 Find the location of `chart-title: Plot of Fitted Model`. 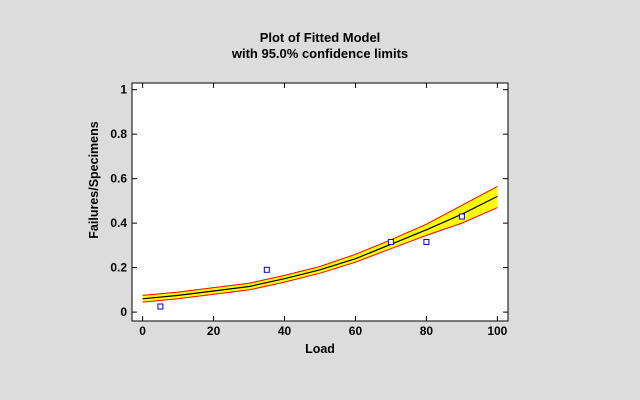

chart-title: Plot of Fitted Model is located at coordinates (320, 37).